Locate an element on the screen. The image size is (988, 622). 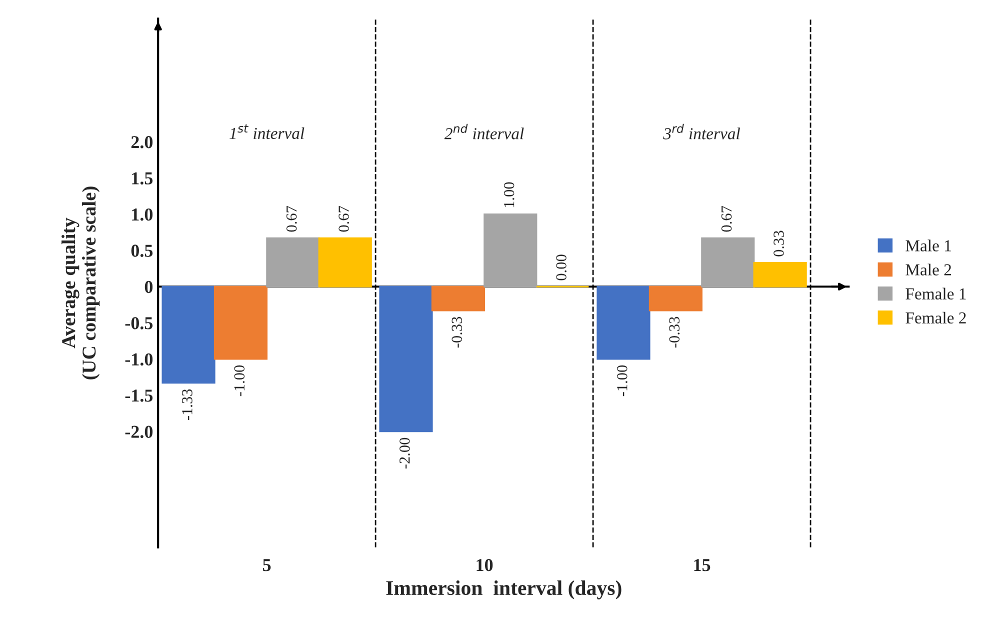
legend-label: Male 2 is located at coordinates (929, 270).